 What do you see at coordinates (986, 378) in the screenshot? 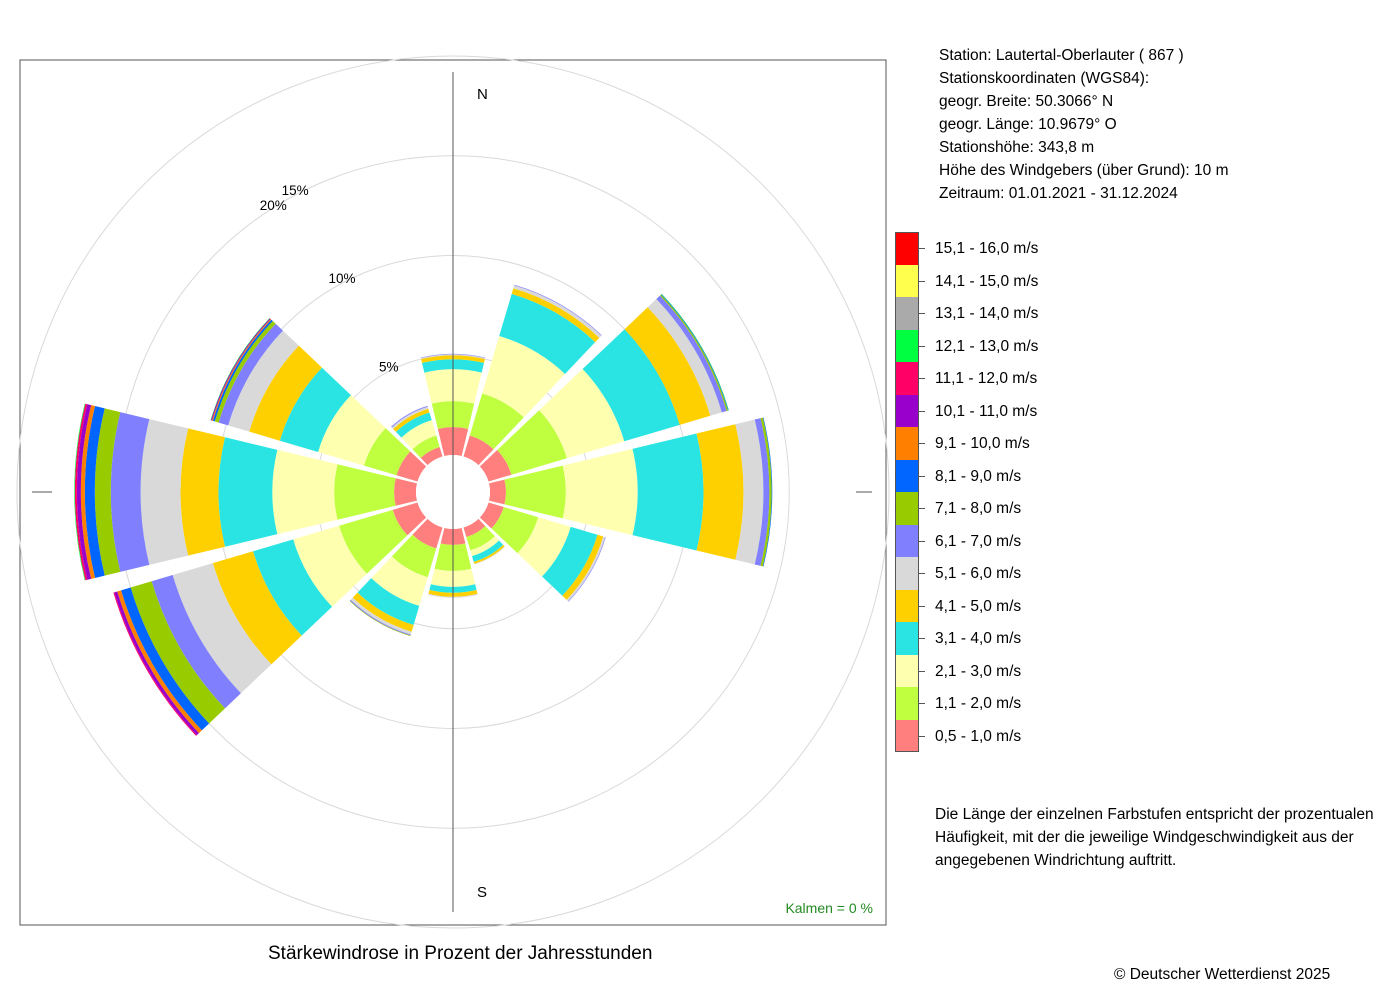
I see `legend-label: 11,1 - 12,0 m/s` at bounding box center [986, 378].